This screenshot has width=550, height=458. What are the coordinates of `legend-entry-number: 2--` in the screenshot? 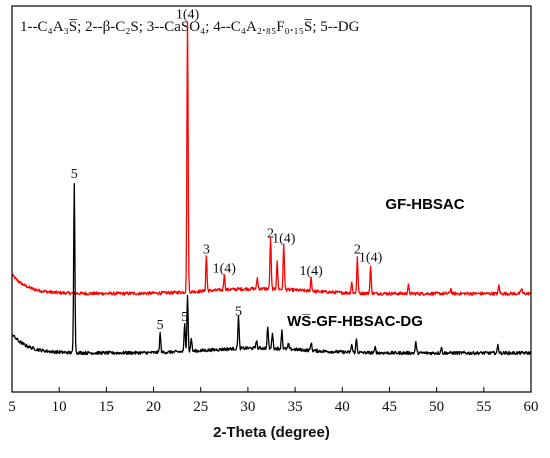 It's located at (94, 27).